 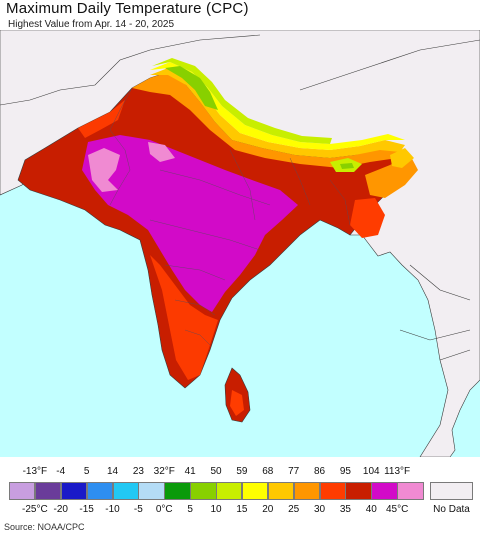 What do you see at coordinates (216, 509) in the screenshot?
I see `celsius-tick-label: 10` at bounding box center [216, 509].